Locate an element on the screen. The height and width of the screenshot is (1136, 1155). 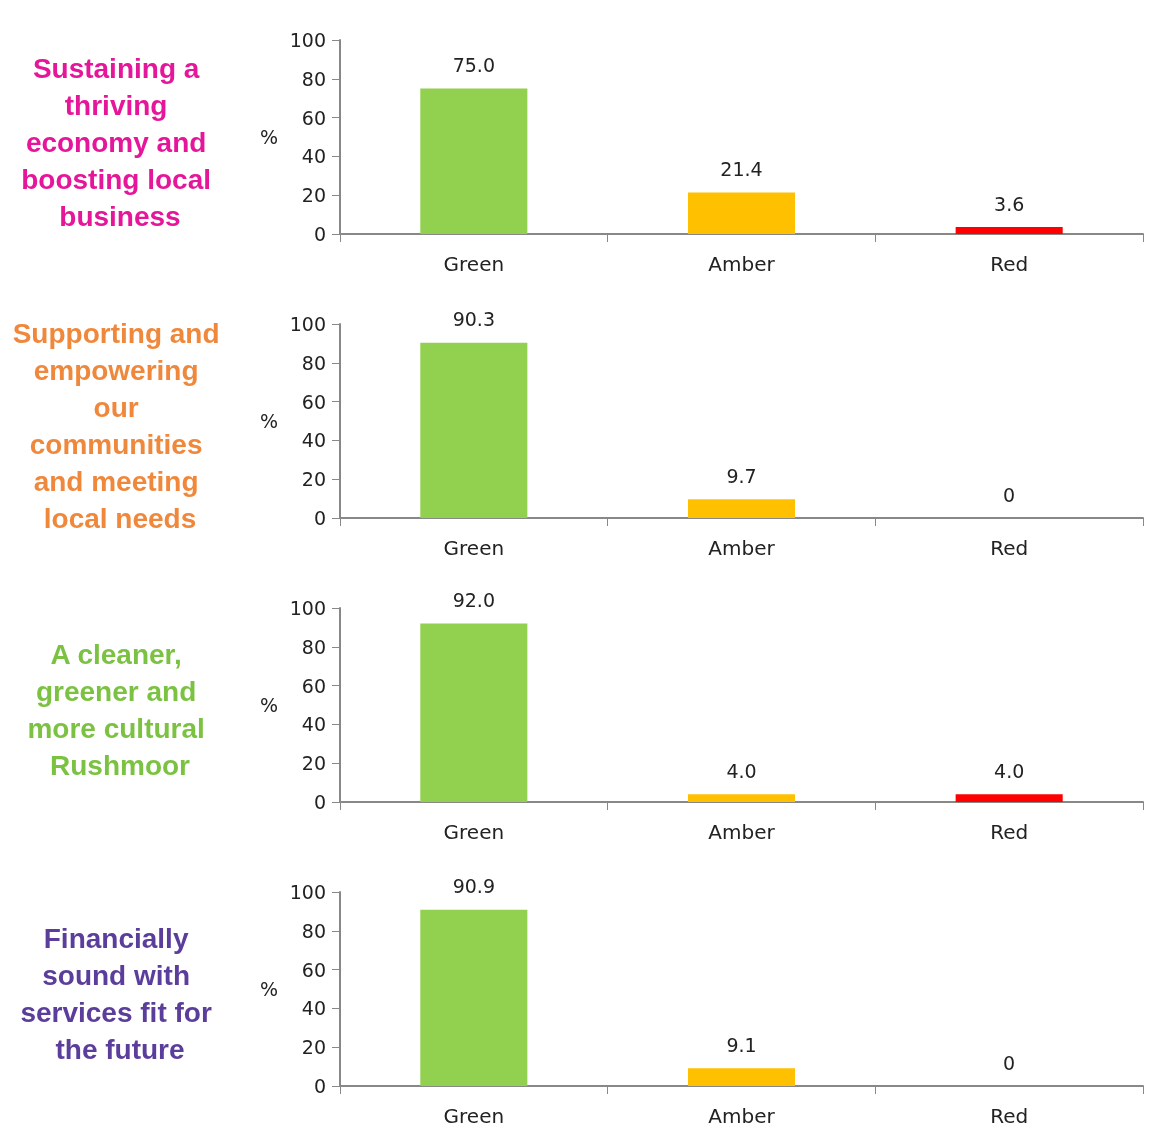
data-label: 9.7 is located at coordinates (741, 475).